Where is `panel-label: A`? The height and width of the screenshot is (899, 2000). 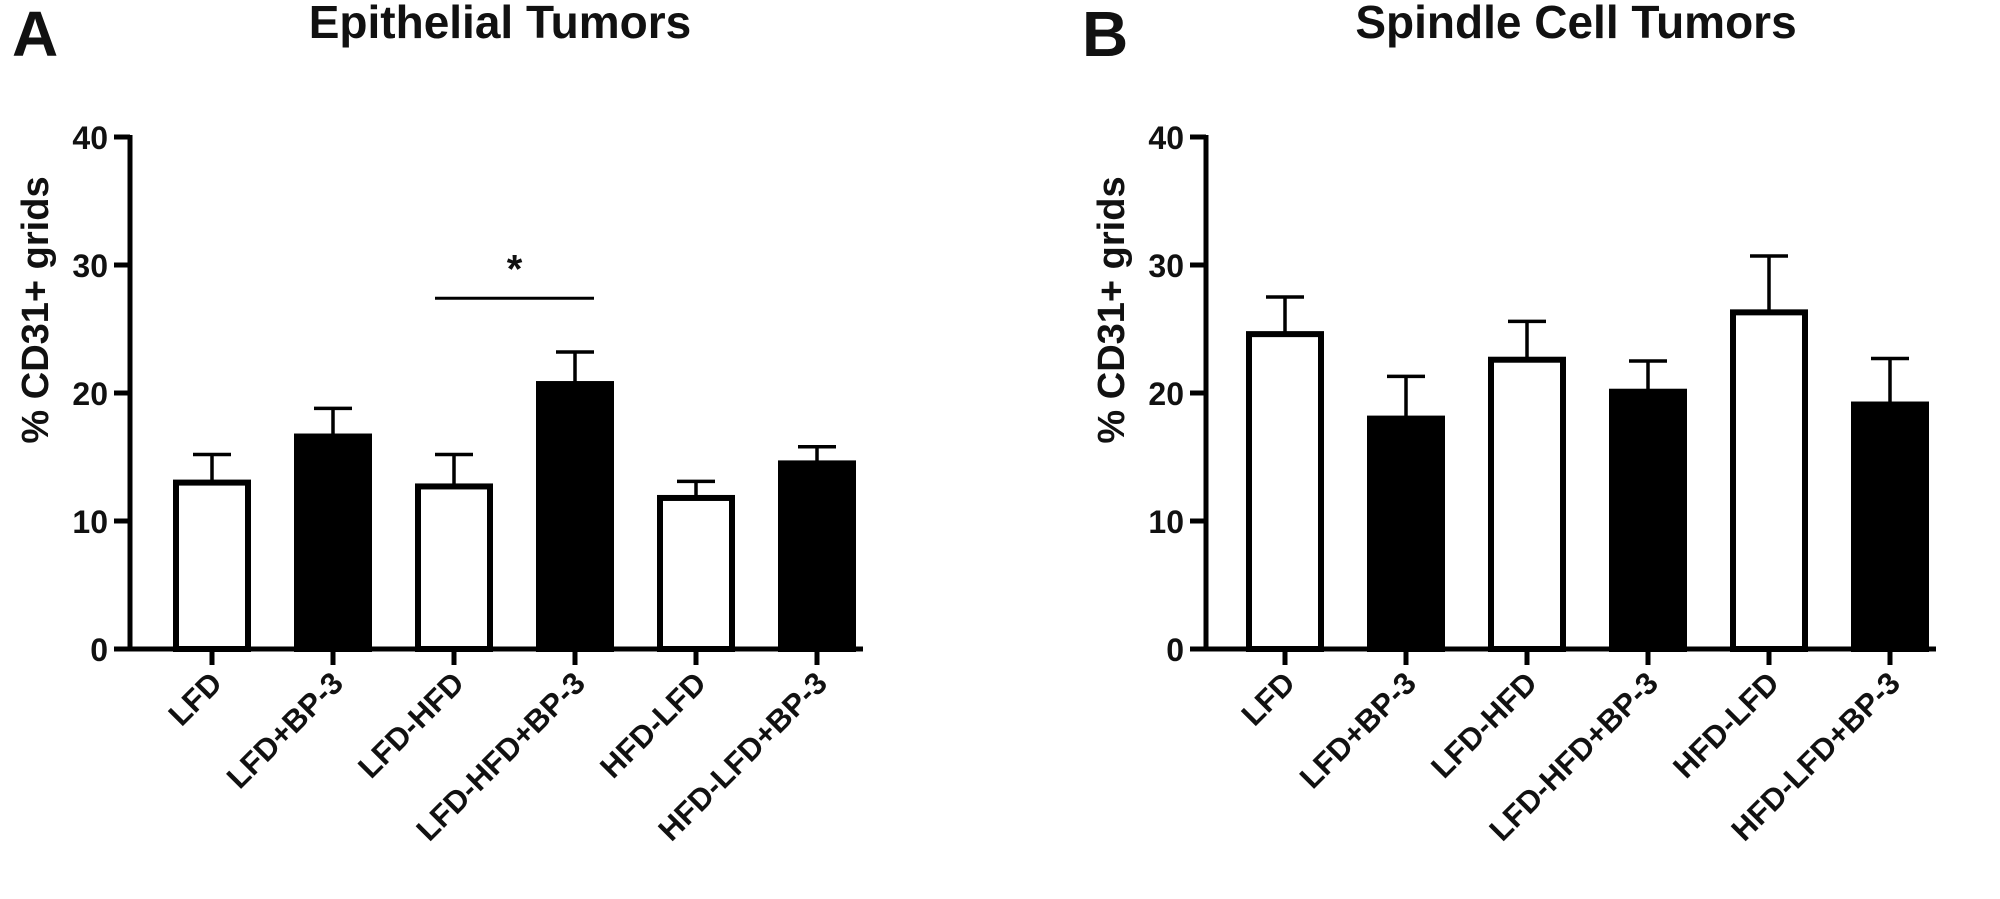 panel-label: A is located at coordinates (35, 35).